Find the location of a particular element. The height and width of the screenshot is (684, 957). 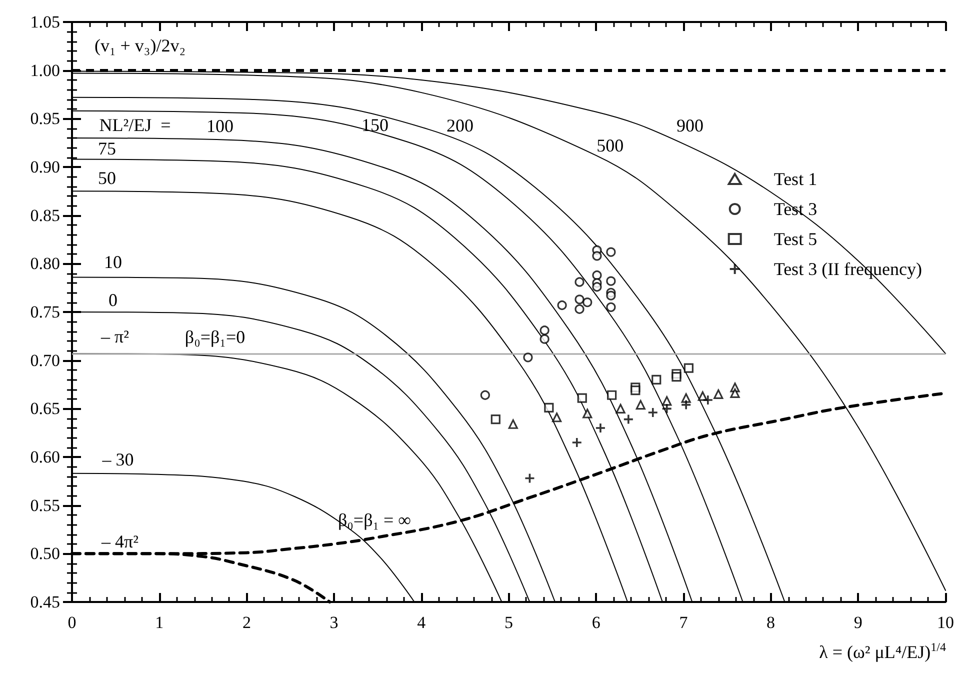

x-tick-label: 8 is located at coordinates (771, 622).